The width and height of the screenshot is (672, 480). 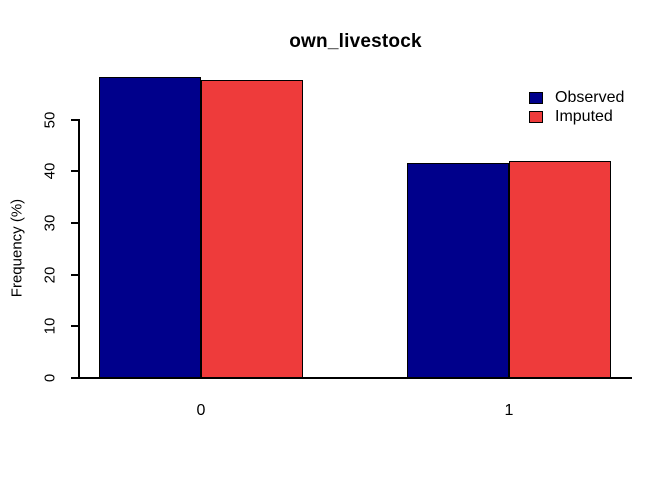 I want to click on y-tick-label-0: 0, so click(x=50, y=378).